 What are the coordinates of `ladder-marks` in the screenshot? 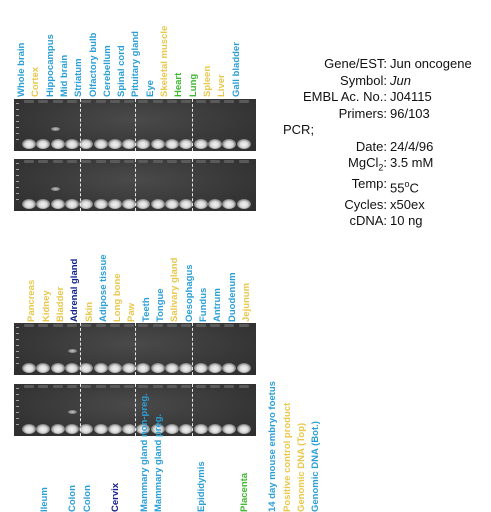 It's located at (17, 347).